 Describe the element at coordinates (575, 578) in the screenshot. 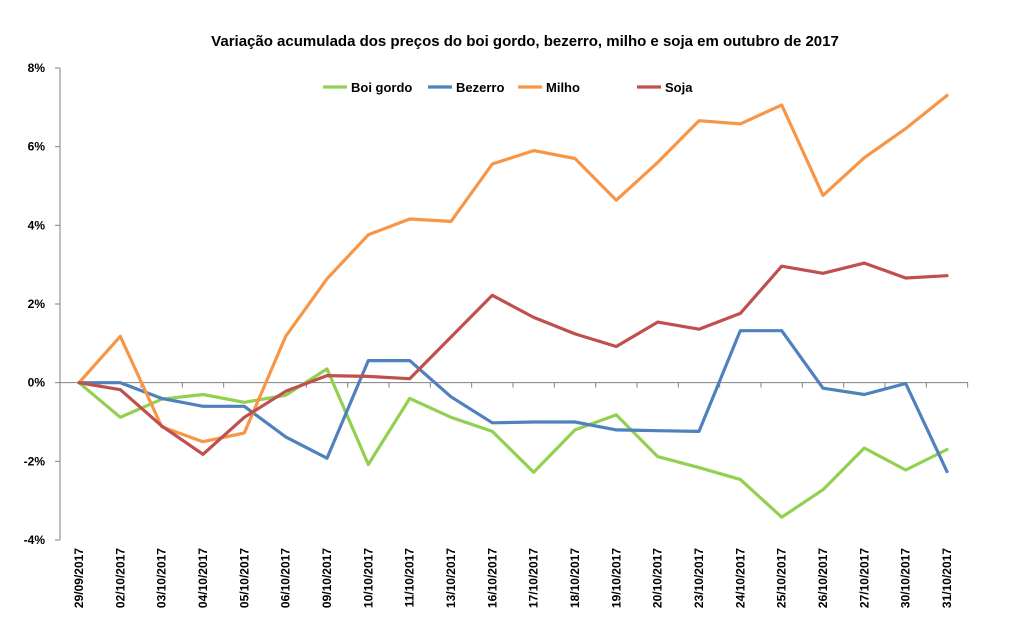

I see `x-tick-label: 18/10/2017` at that location.